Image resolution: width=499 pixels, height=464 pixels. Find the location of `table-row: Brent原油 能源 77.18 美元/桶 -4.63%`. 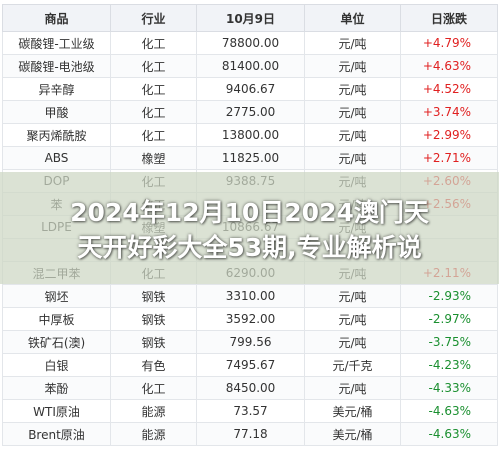

table-row: Brent原油 能源 77.18 美元/桶 -4.63% is located at coordinates (250, 434).